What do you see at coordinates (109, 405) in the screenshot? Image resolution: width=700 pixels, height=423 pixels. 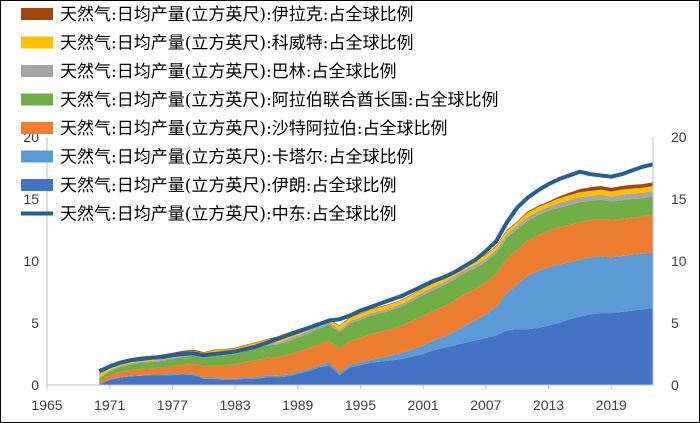 I see `x-tick-label: 1971` at bounding box center [109, 405].